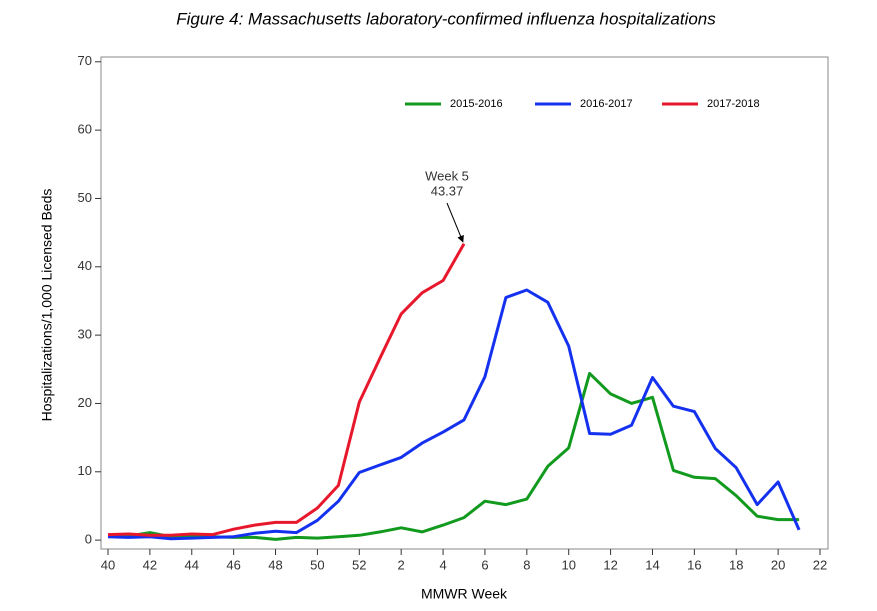  What do you see at coordinates (85, 60) in the screenshot?
I see `y-tick-label: 70` at bounding box center [85, 60].